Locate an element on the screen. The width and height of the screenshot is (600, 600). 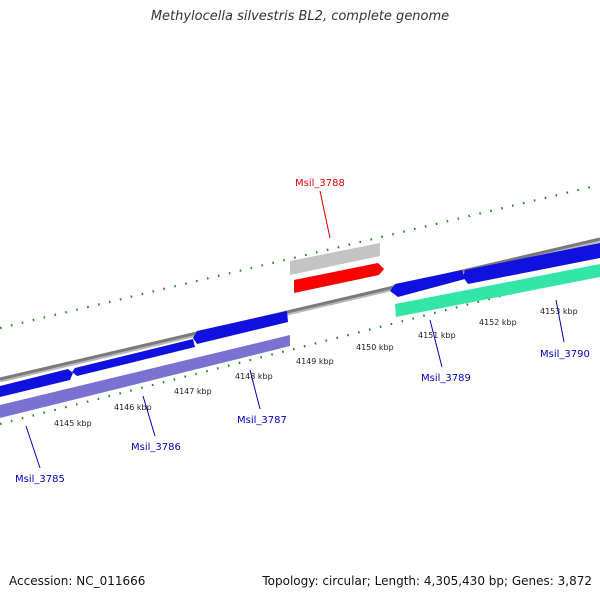
reverse-cds-feature is located at coordinates (145, 376).